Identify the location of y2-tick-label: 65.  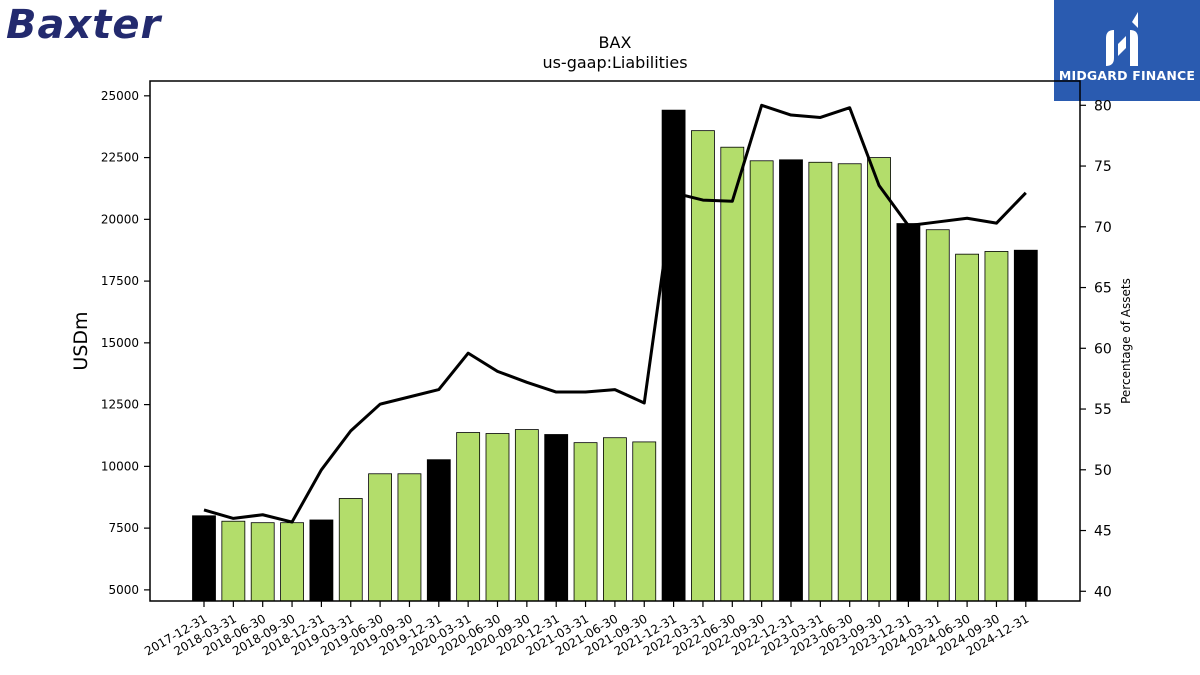
(1103, 289).